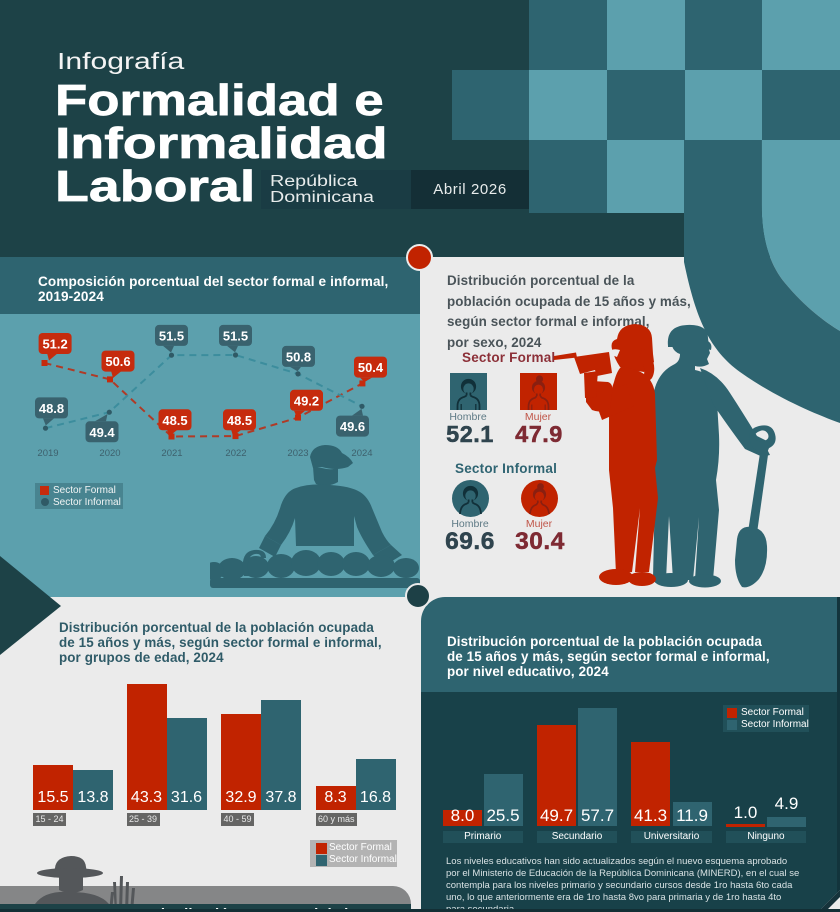  Describe the element at coordinates (109, 453) in the screenshot. I see `svg-text: 2020` at that location.